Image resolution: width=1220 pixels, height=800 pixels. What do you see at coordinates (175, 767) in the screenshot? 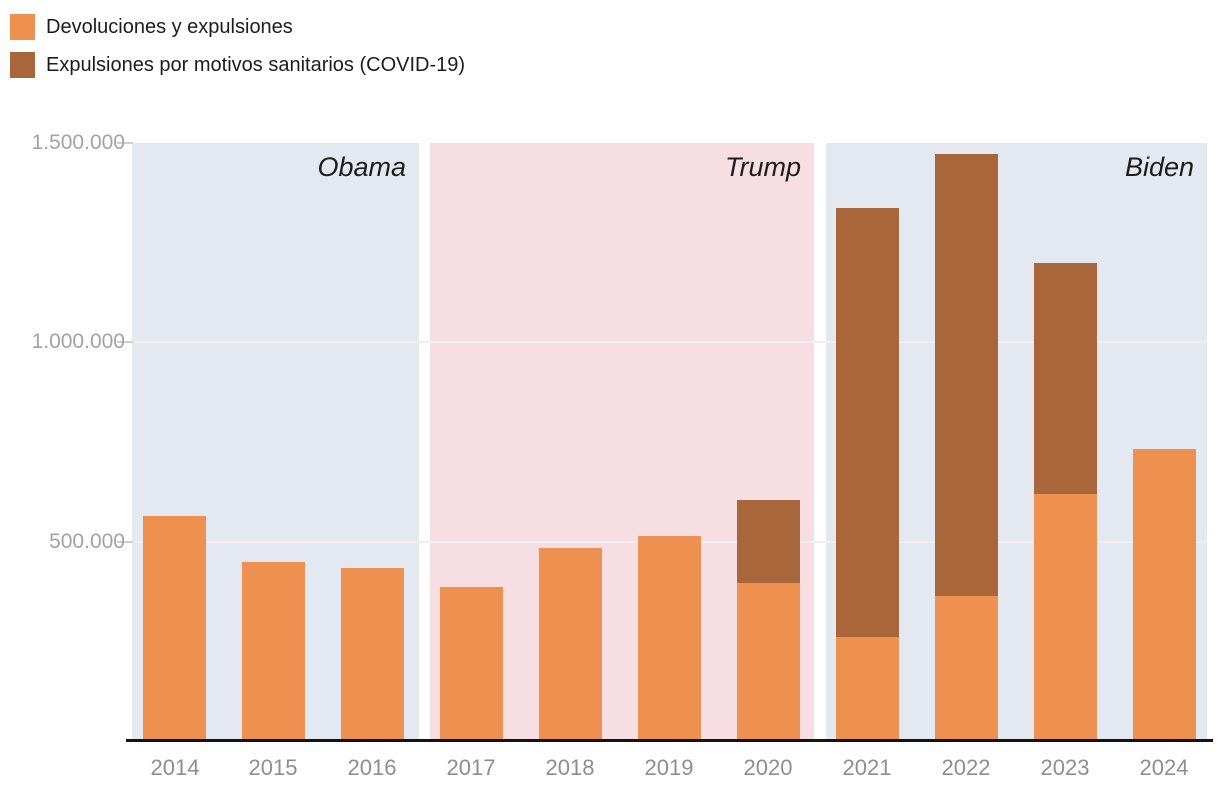
I see `x-axis-label-2014: 2014` at bounding box center [175, 767].